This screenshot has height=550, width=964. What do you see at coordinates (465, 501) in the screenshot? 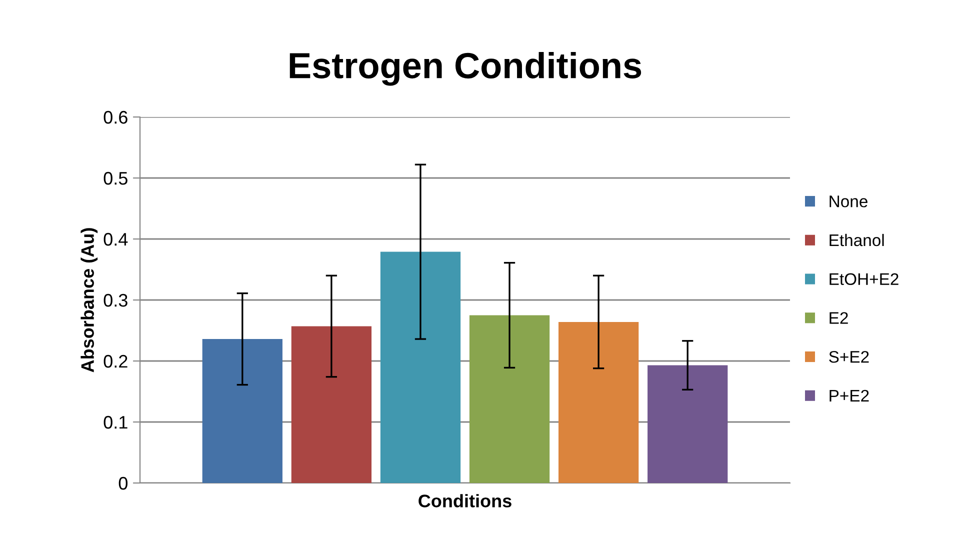
I see `x-axis-title: Conditions` at bounding box center [465, 501].